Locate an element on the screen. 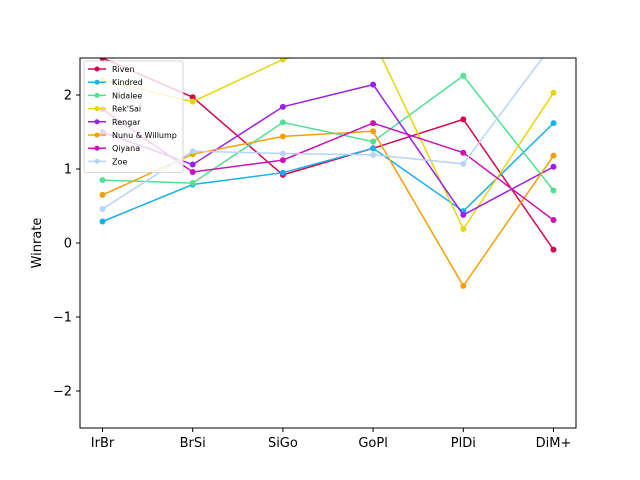 The width and height of the screenshot is (640, 480). data-point-nunu-willump-dim is located at coordinates (553, 155).